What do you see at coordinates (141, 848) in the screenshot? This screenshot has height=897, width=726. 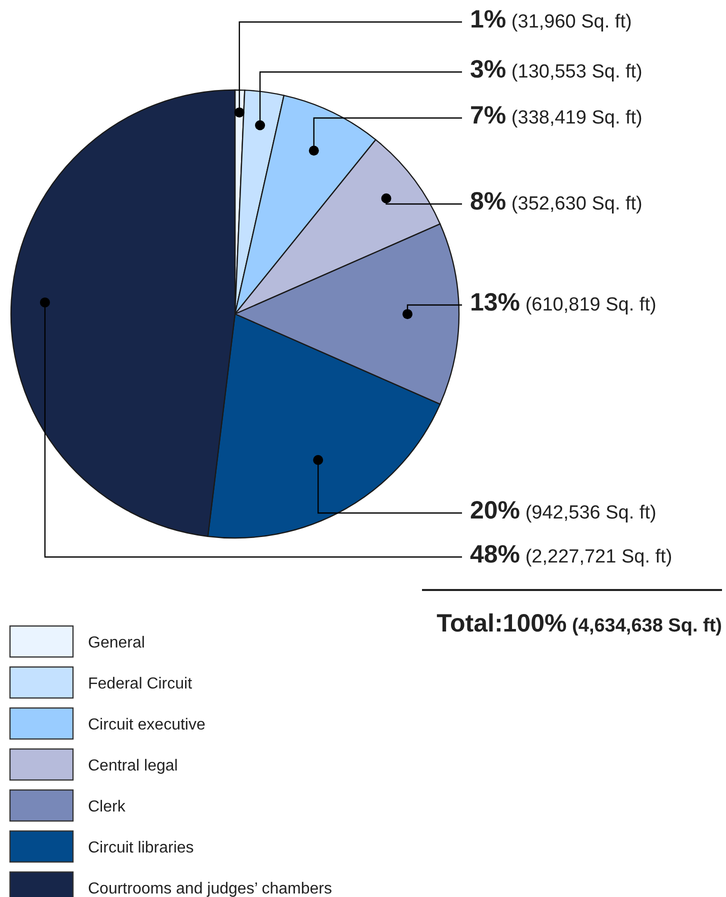 I see `legend-label: Circuit libraries` at bounding box center [141, 848].